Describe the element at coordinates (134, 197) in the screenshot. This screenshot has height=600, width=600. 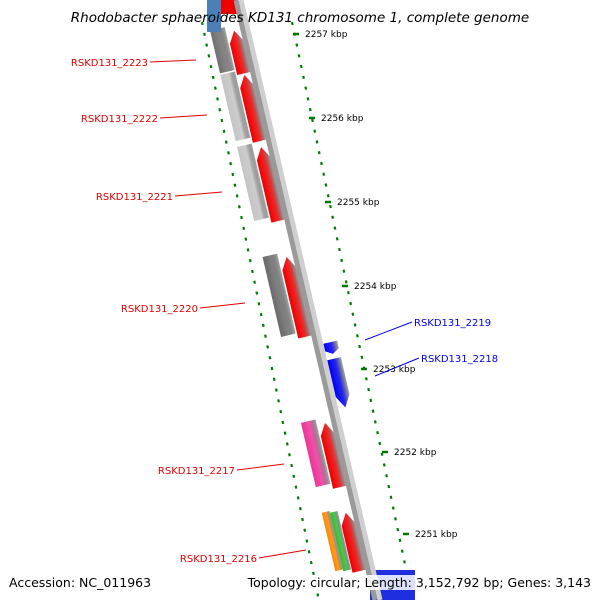
I see `gene-label: RSKD131_2221` at that location.